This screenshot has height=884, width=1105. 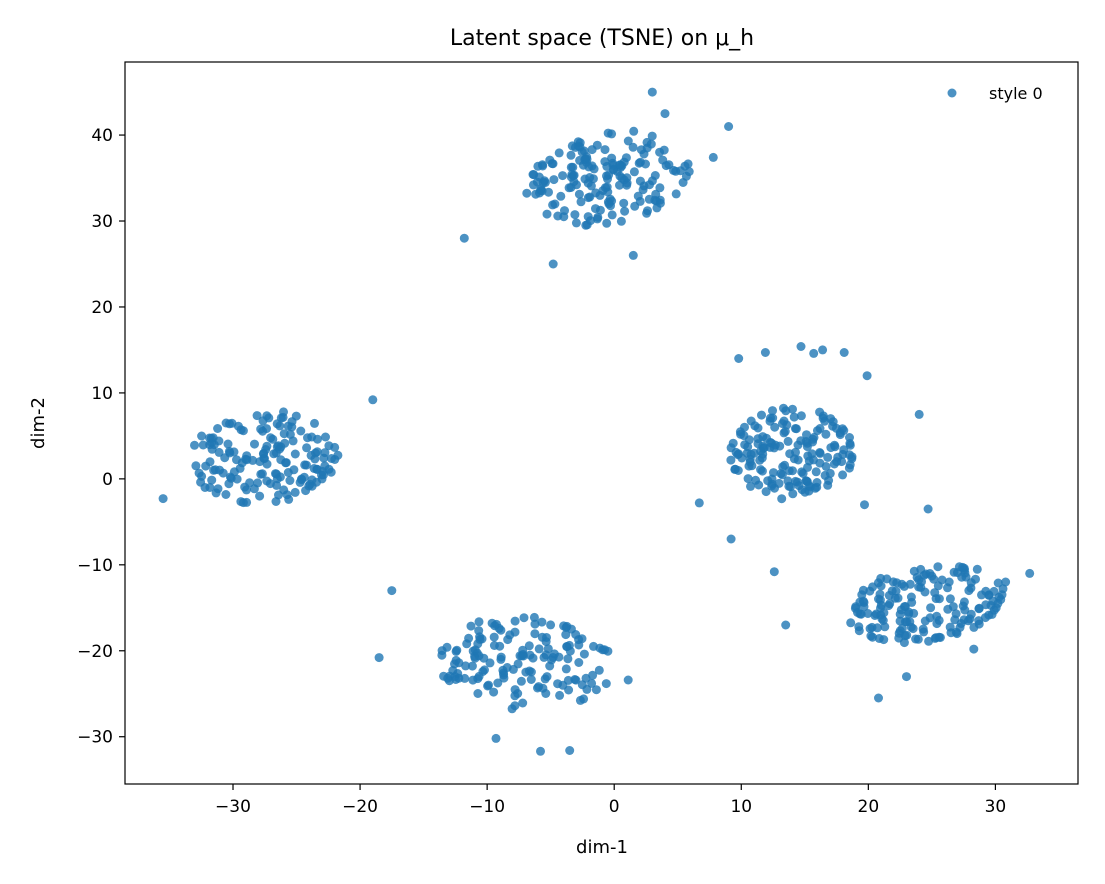 What do you see at coordinates (38, 423) in the screenshot?
I see `y-axis-label: dim-2` at bounding box center [38, 423].